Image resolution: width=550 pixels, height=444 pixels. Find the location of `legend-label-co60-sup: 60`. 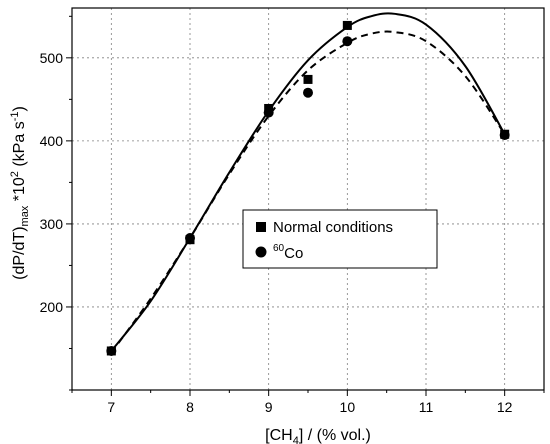

legend-label-co60-sup: 60 is located at coordinates (279, 248).